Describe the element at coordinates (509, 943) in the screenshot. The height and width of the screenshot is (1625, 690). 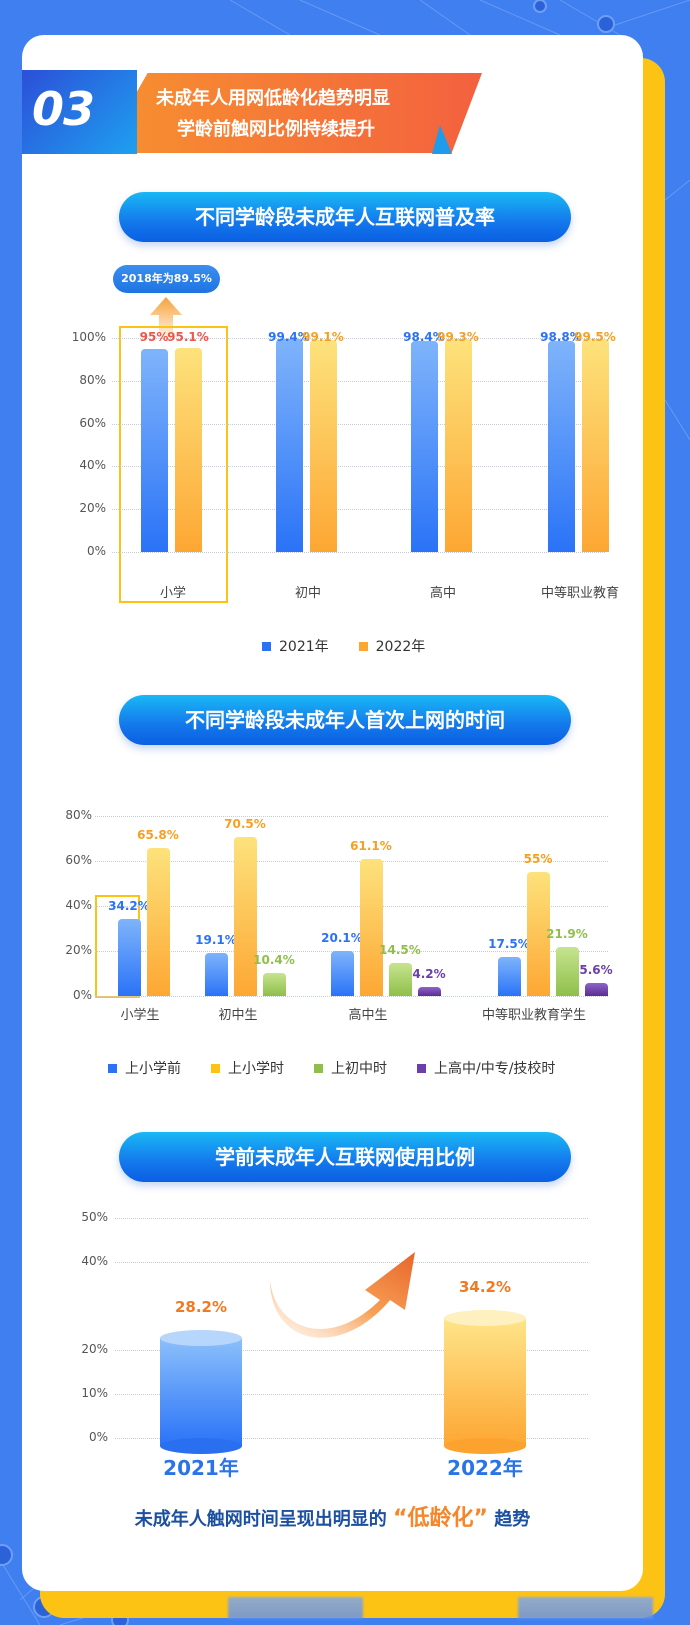
I see `value-label: 17.5%` at that location.